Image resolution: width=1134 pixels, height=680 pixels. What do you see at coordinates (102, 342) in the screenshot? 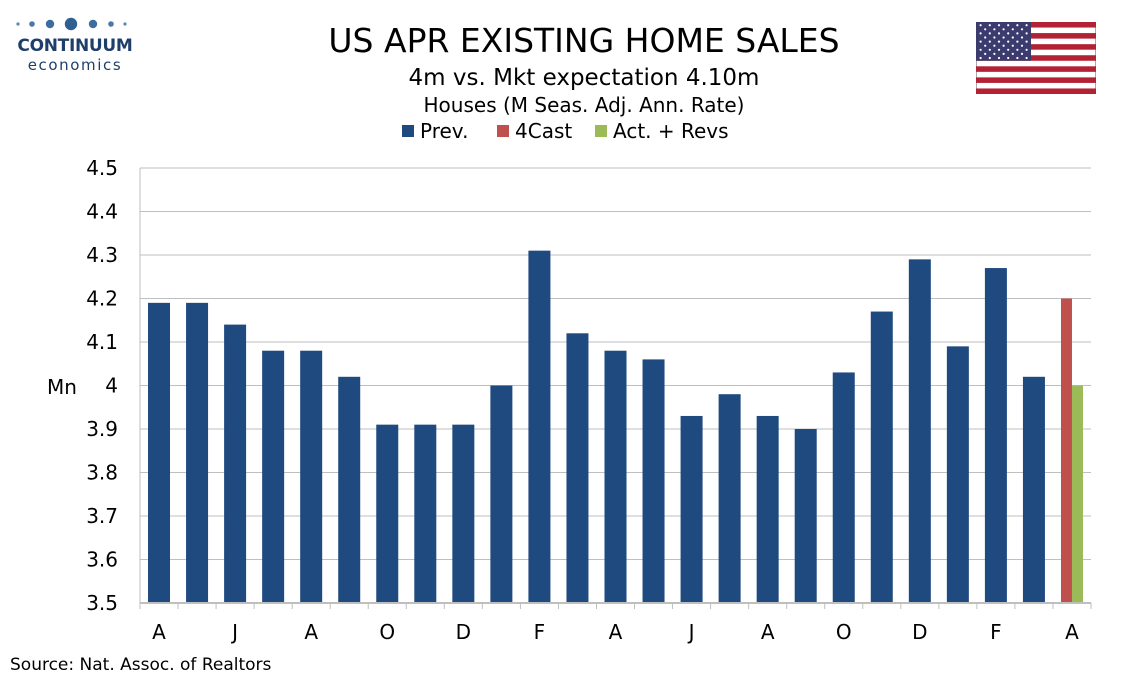
I see `y-tick-label: 4.1` at bounding box center [102, 342].